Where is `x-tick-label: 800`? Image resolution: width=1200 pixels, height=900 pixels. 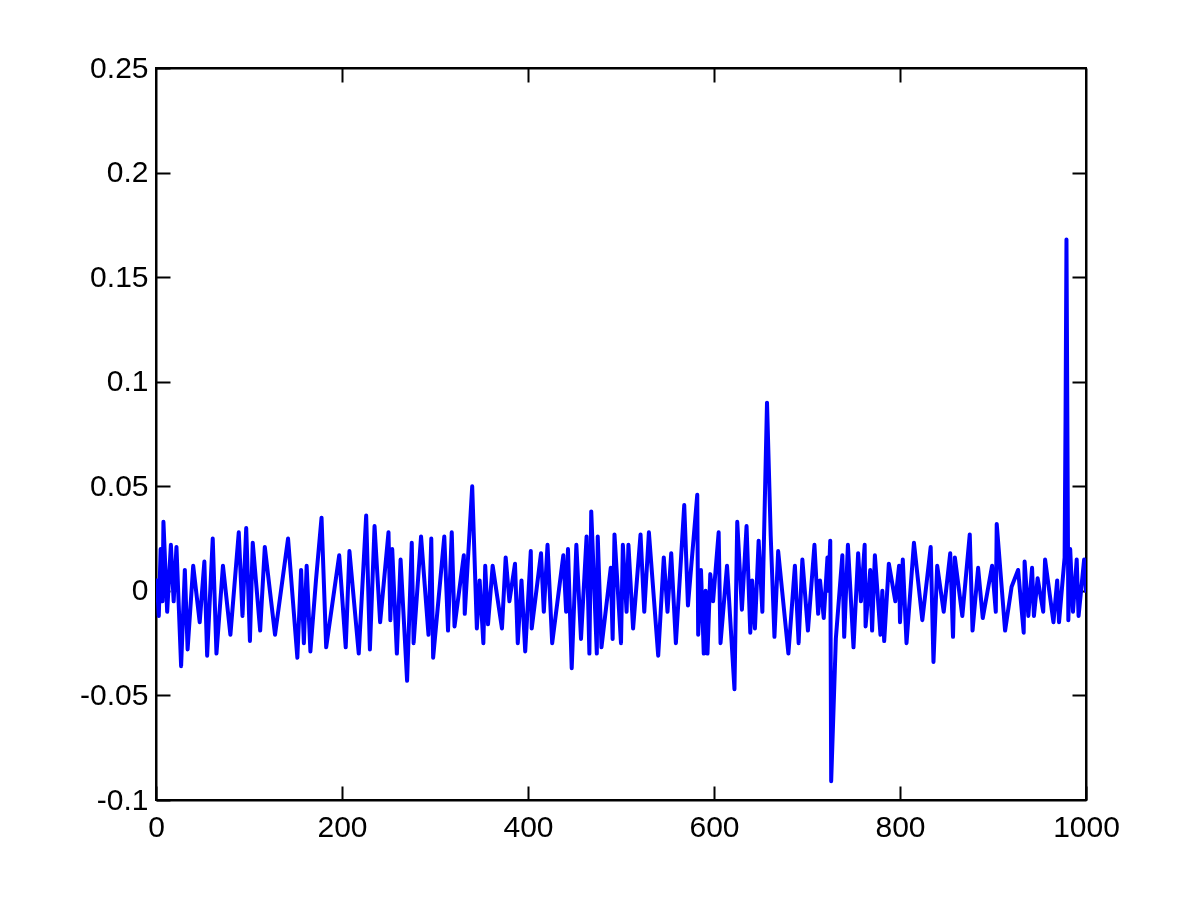 x-tick-label: 800 is located at coordinates (900, 826).